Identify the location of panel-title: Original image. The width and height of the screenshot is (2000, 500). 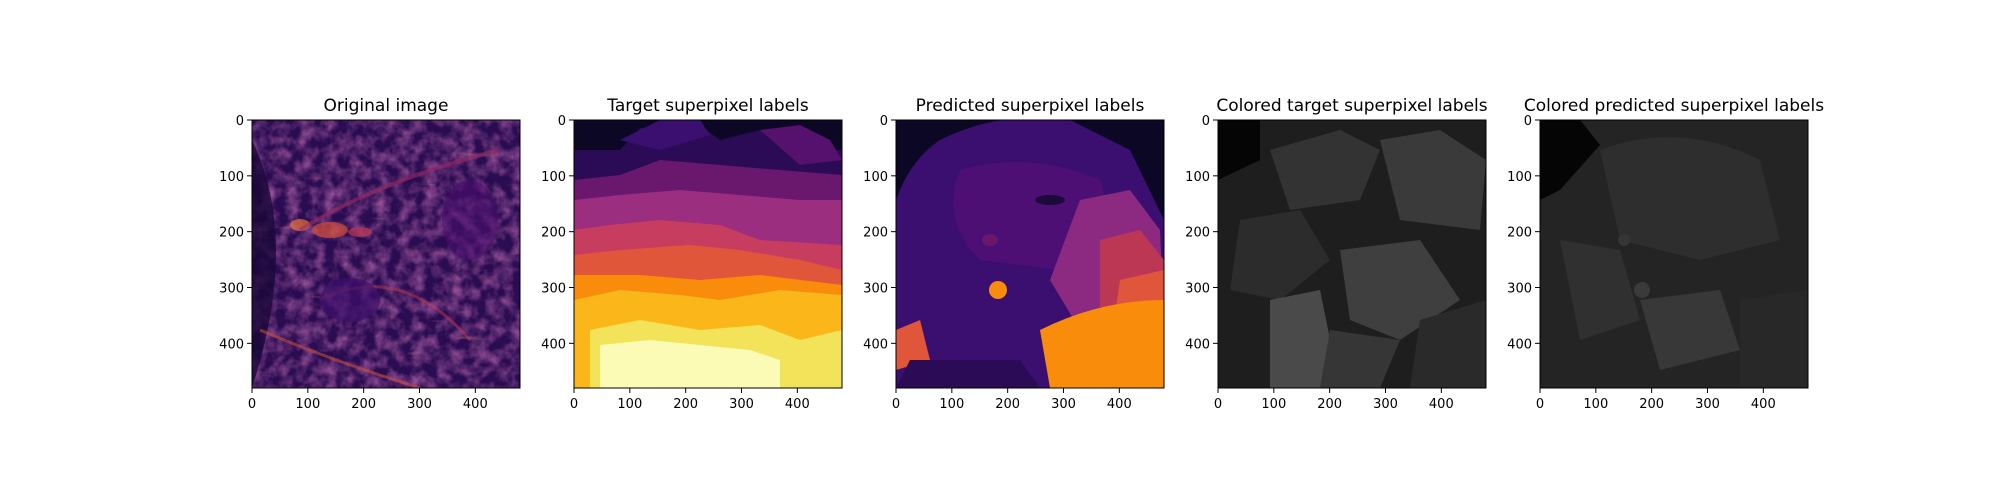
(386, 106).